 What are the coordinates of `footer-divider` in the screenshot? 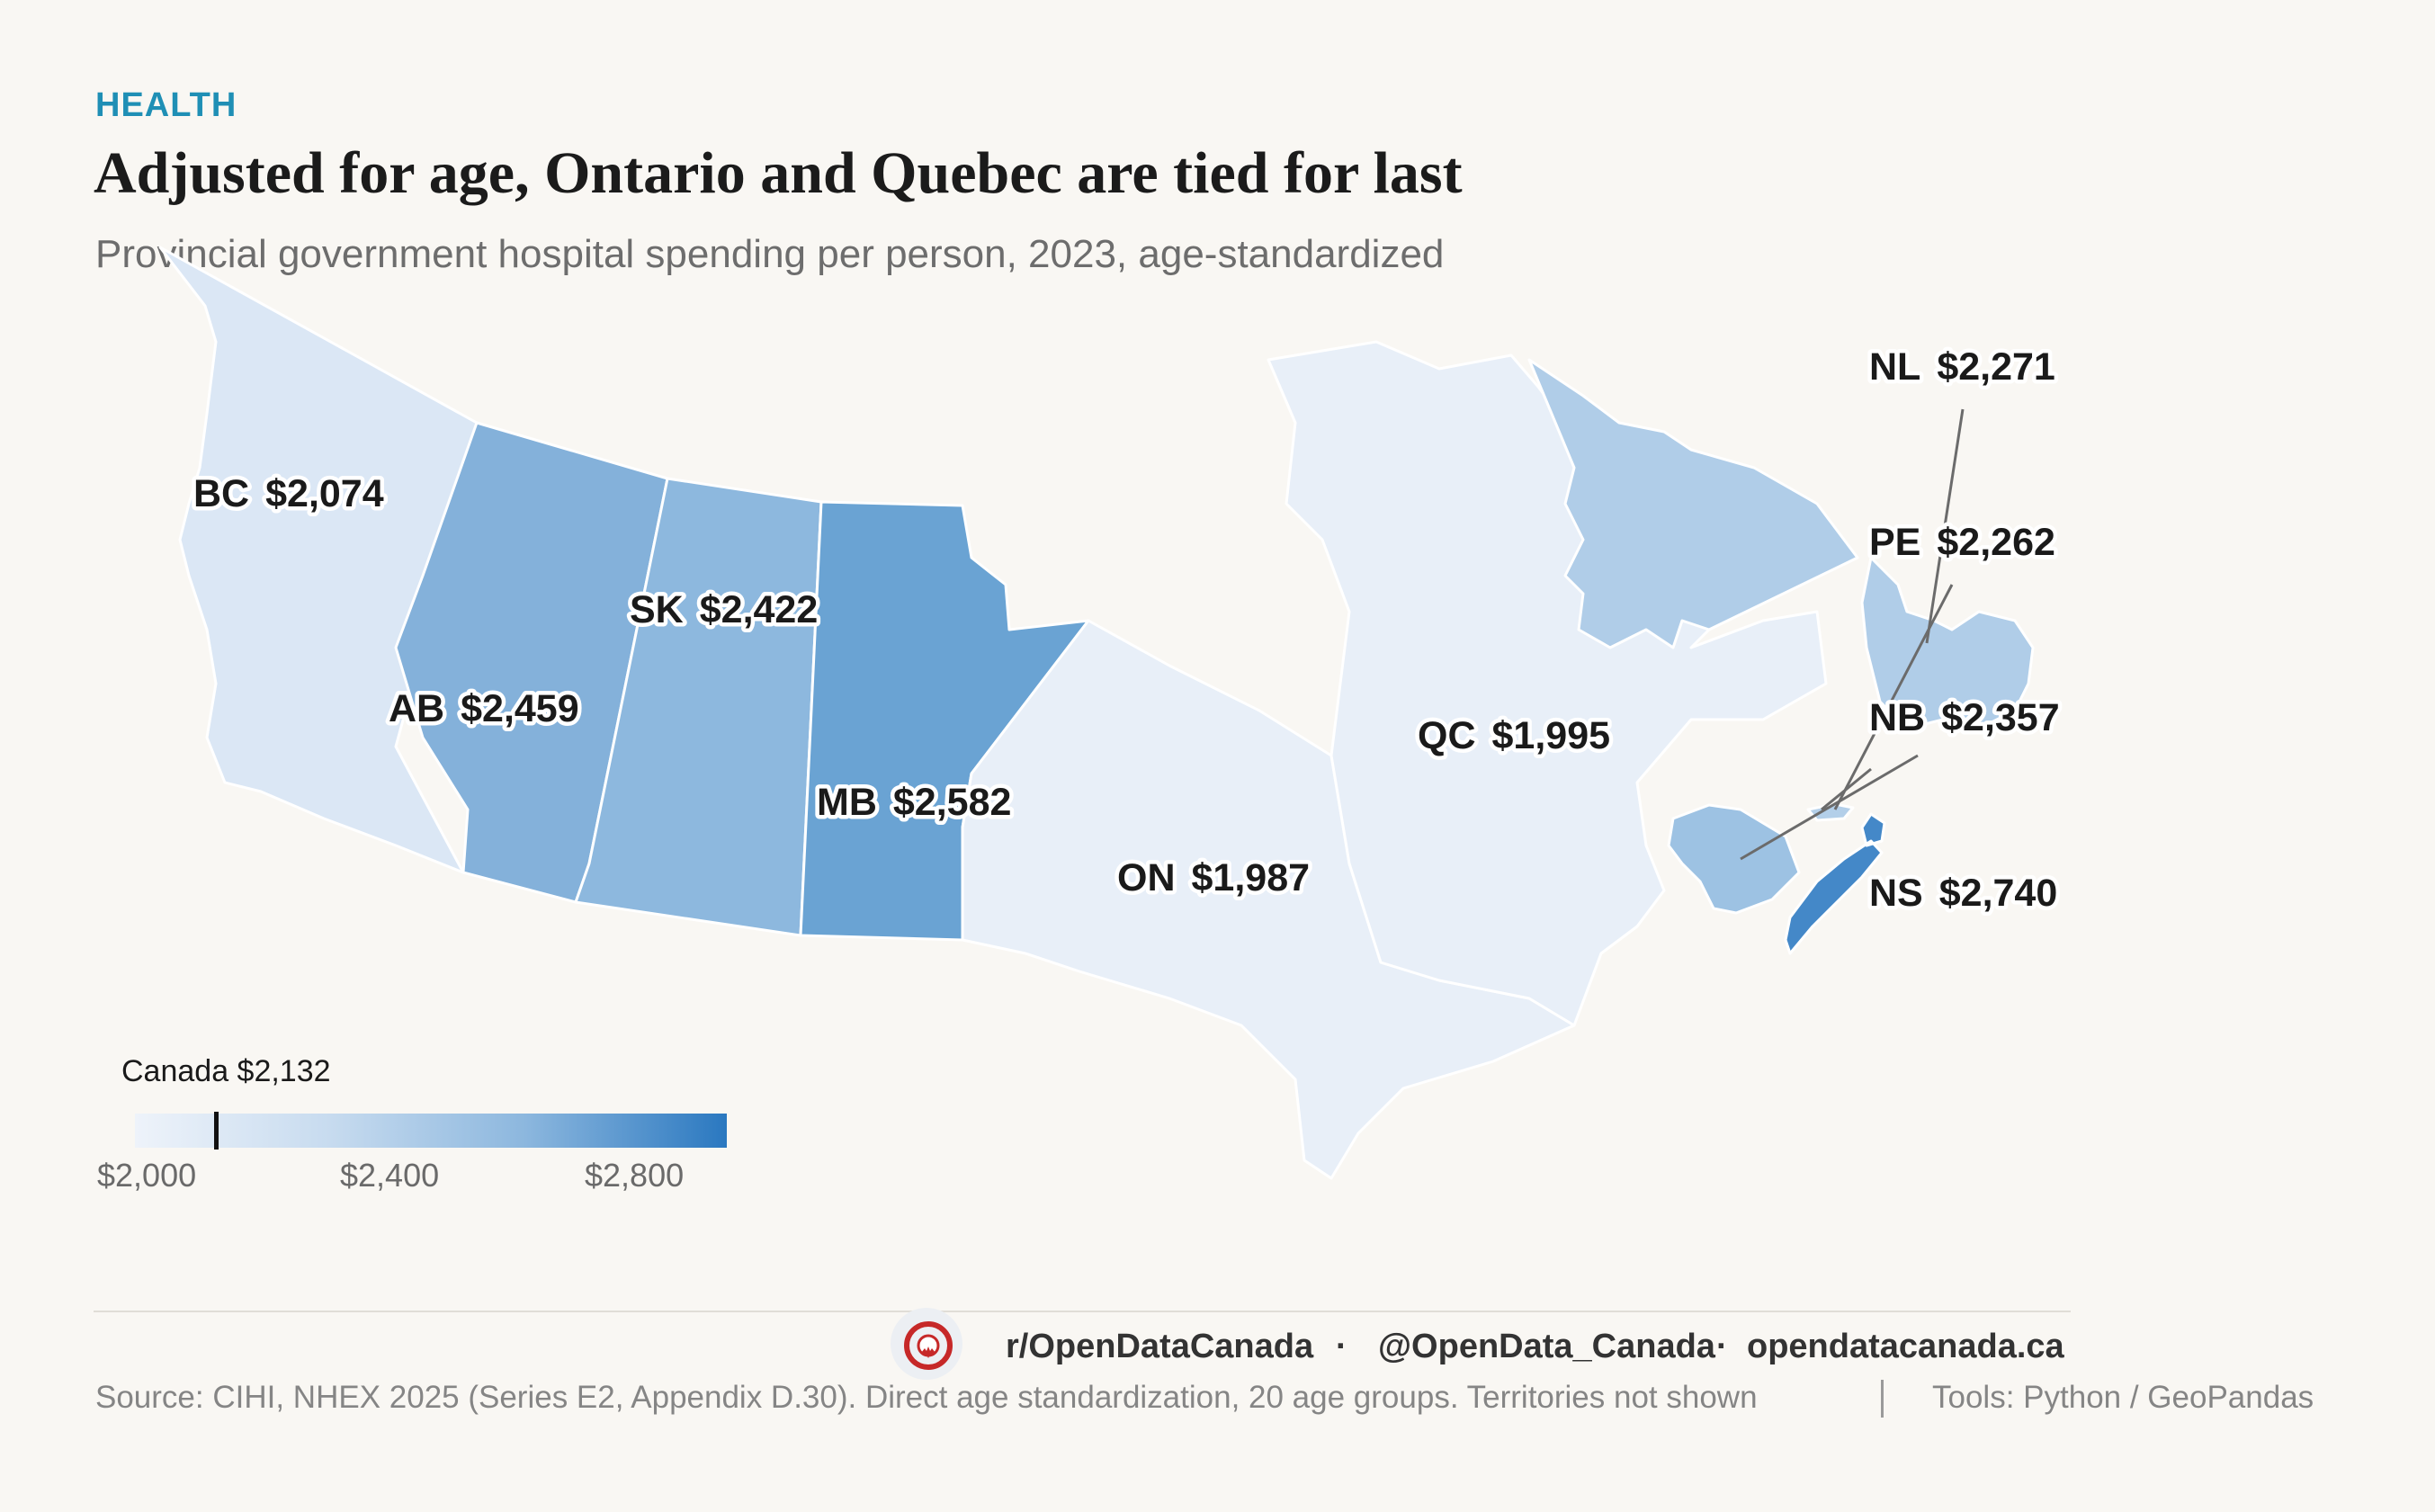 It's located at (1082, 1311).